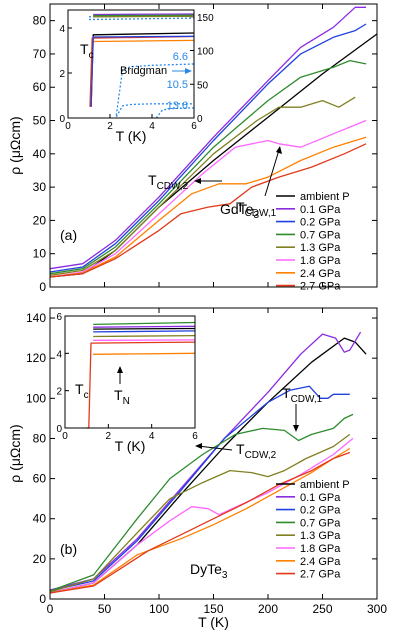 The image size is (416, 631). I want to click on y-tick-label: 20, so click(40, 559).